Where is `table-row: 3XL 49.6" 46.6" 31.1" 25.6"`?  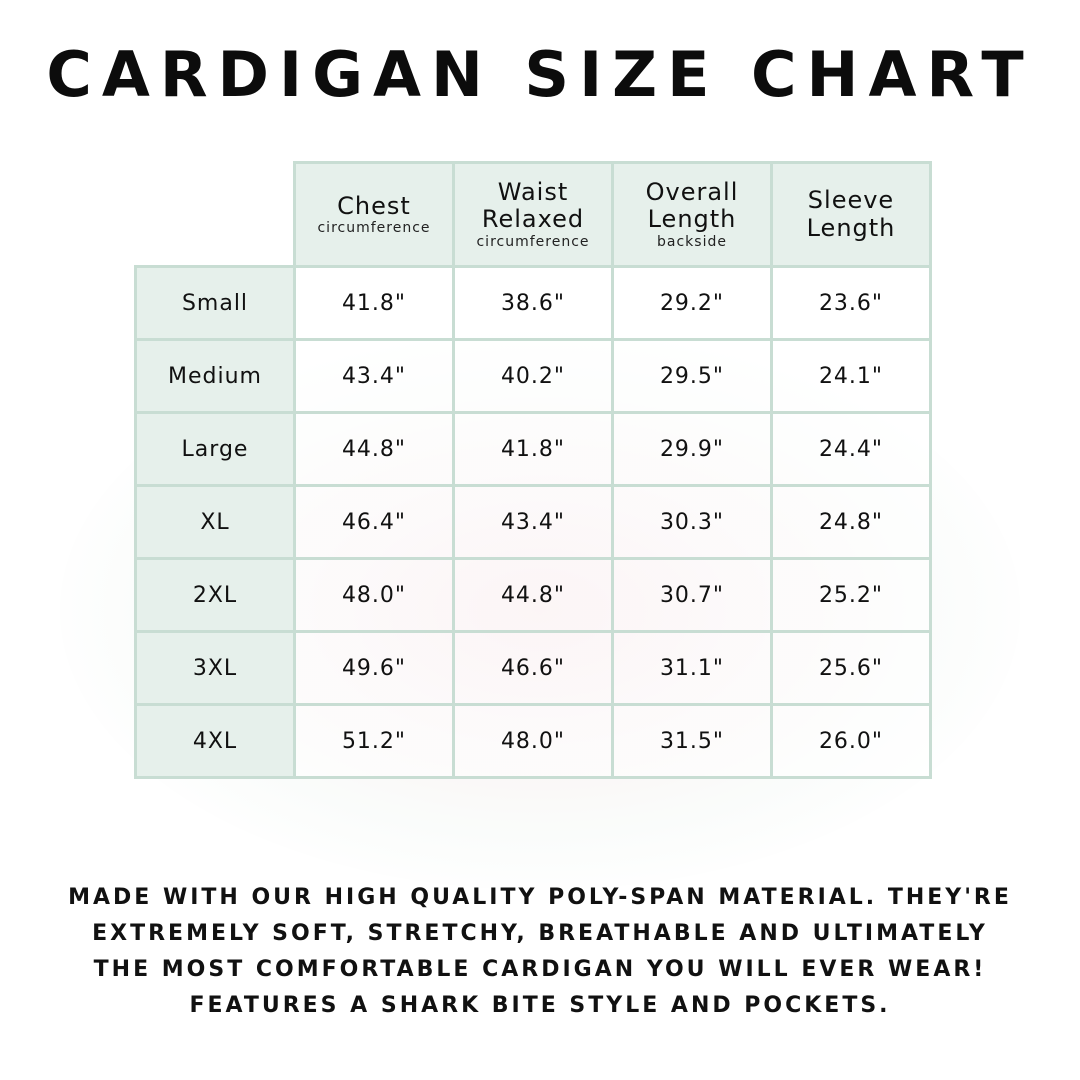 table-row: 3XL 49.6" 46.6" 31.1" 25.6" is located at coordinates (533, 668).